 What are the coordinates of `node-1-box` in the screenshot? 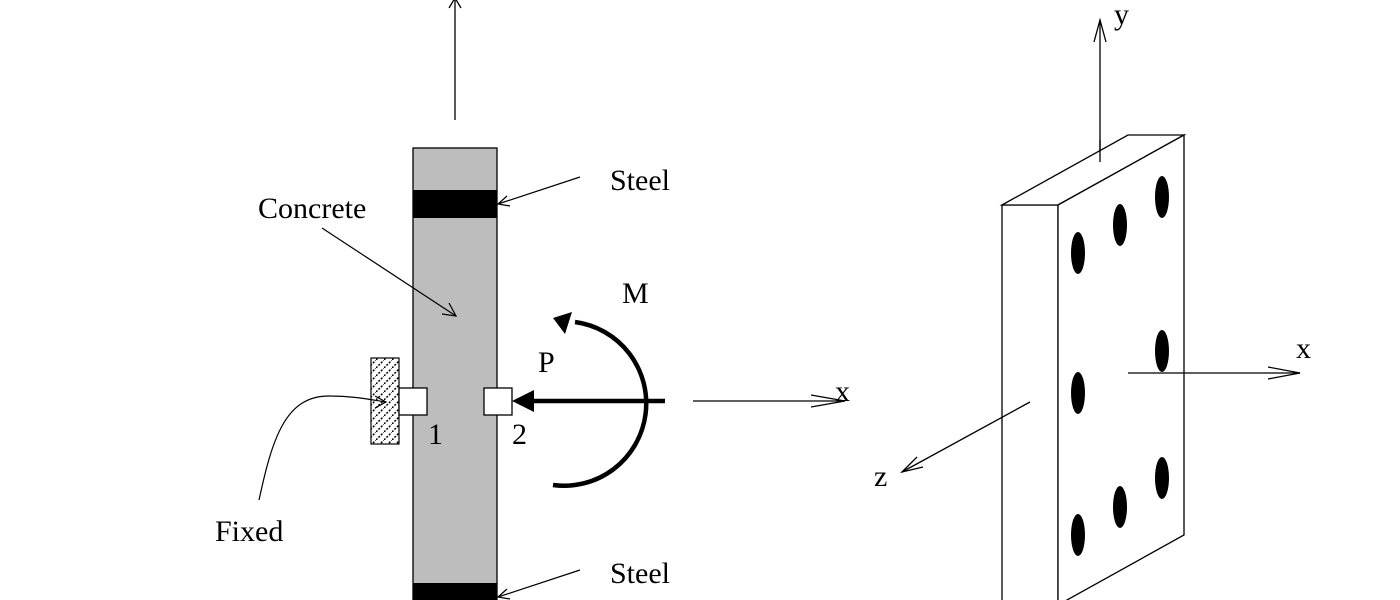 It's located at (413, 401).